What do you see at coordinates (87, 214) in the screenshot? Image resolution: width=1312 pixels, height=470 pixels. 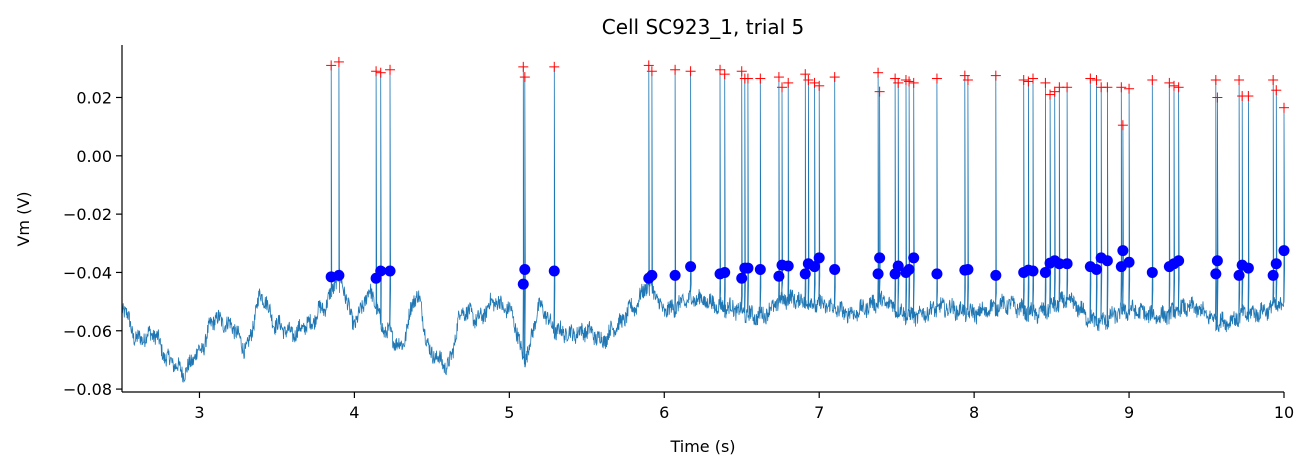 I see `y-tick-label: −0.02` at bounding box center [87, 214].